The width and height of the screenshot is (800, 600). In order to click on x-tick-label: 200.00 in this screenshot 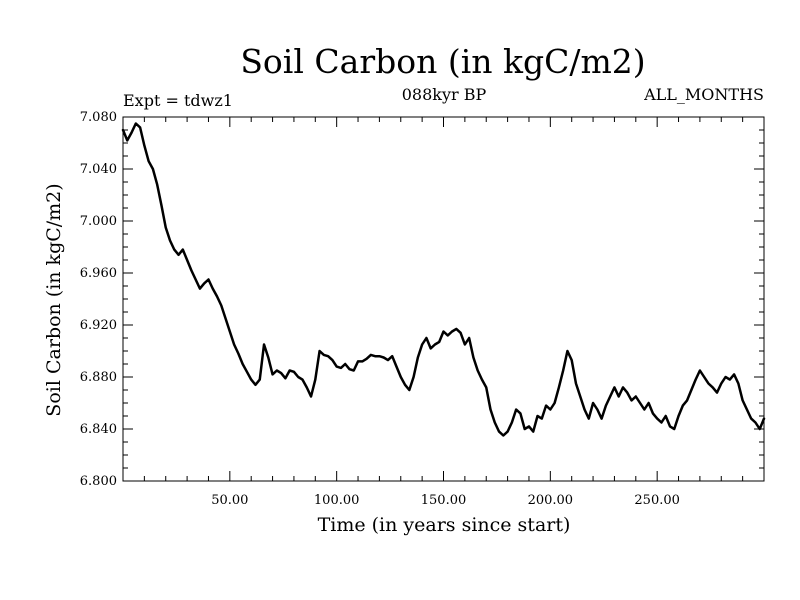, I will do `click(551, 500)`.